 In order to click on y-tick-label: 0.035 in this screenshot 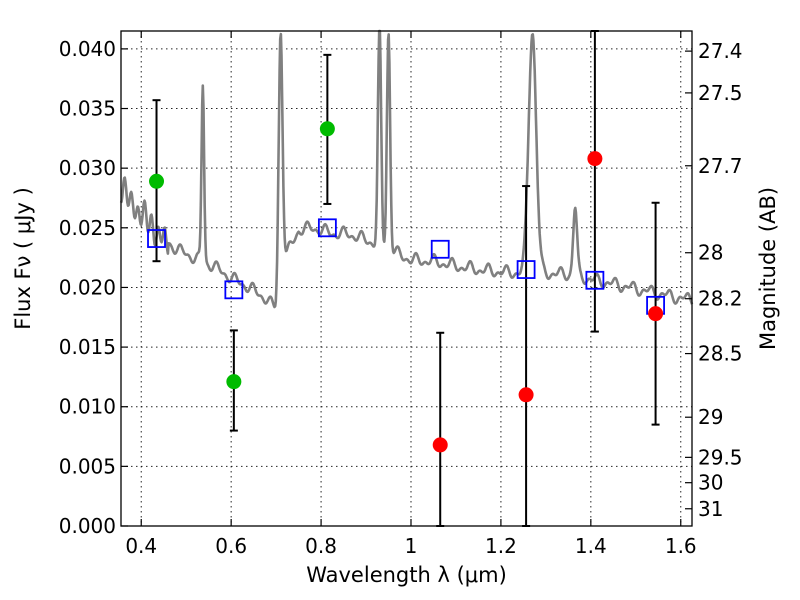, I will do `click(87, 109)`.